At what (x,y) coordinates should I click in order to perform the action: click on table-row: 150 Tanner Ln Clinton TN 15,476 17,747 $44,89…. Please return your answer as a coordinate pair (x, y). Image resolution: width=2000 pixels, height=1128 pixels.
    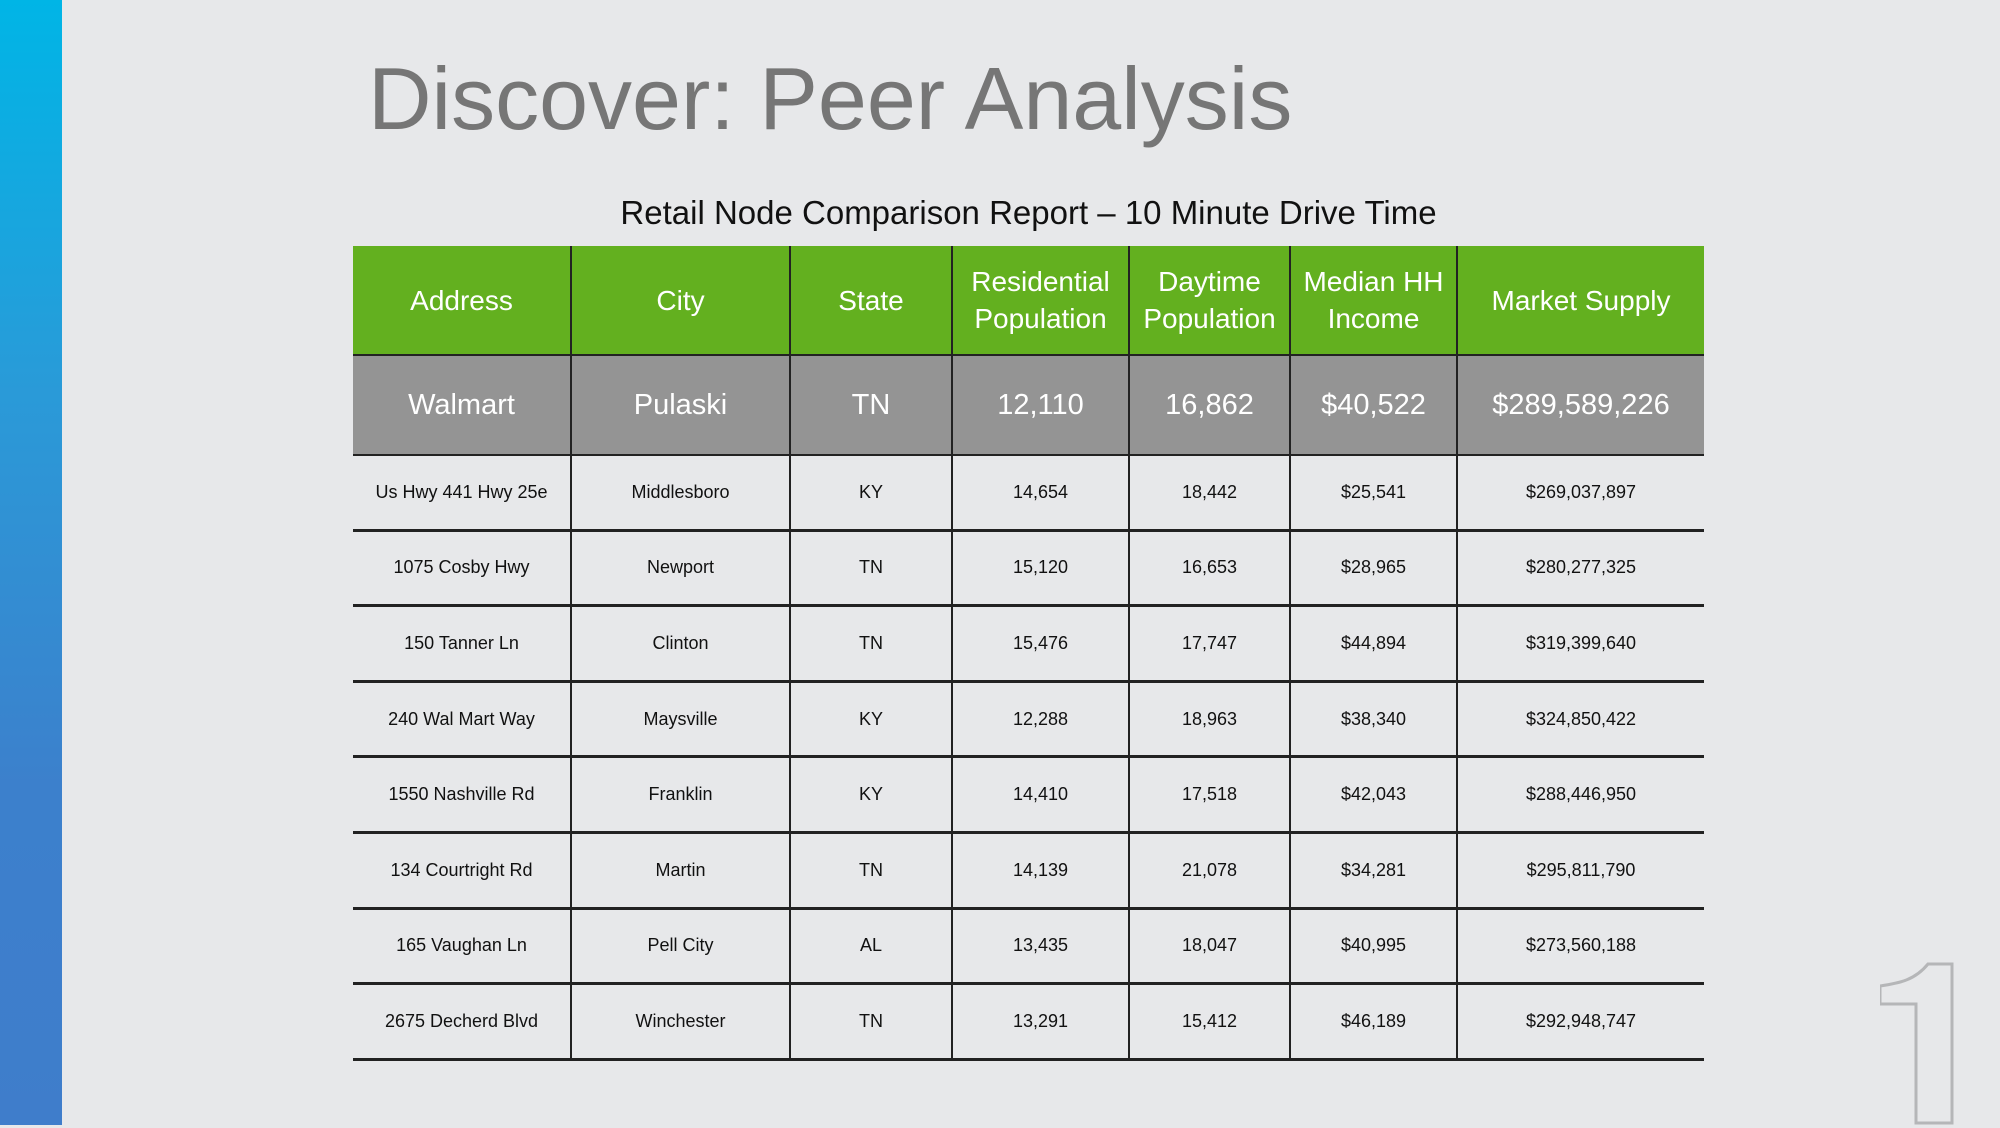
    Looking at the image, I should click on (1028, 644).